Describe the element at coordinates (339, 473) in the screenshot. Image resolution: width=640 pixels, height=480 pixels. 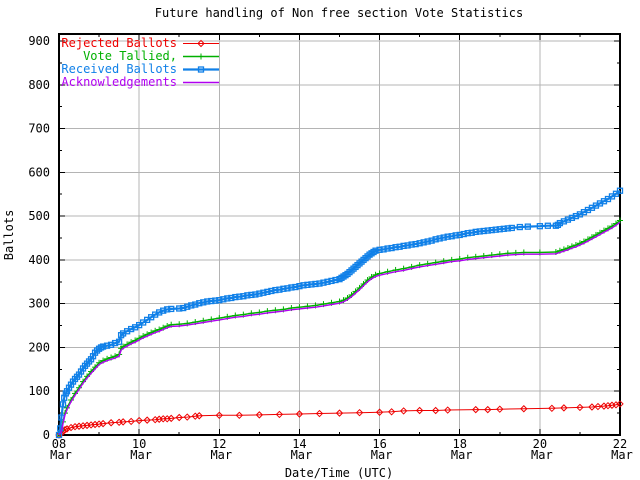
I see `x-axis-title: Date/Time (UTC)` at that location.